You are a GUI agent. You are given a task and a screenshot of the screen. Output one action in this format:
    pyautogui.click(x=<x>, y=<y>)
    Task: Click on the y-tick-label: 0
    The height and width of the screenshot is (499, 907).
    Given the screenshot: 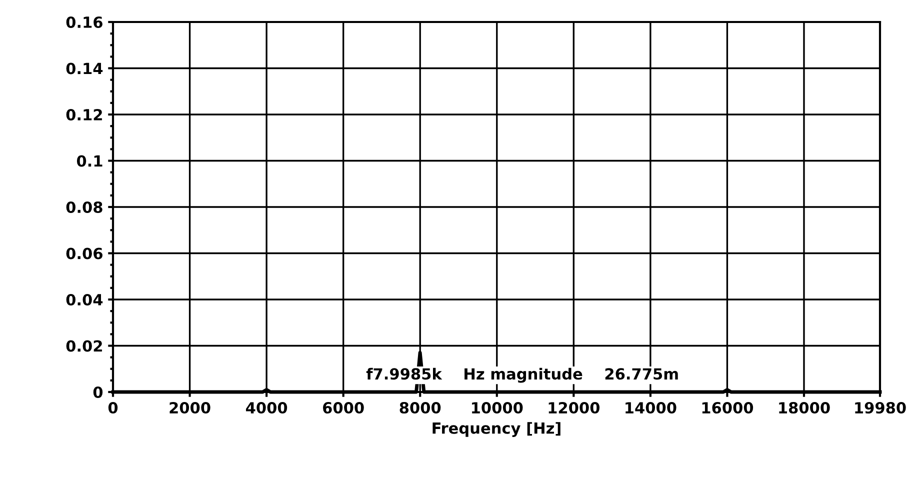 What is the action you would take?
    pyautogui.click(x=98, y=392)
    